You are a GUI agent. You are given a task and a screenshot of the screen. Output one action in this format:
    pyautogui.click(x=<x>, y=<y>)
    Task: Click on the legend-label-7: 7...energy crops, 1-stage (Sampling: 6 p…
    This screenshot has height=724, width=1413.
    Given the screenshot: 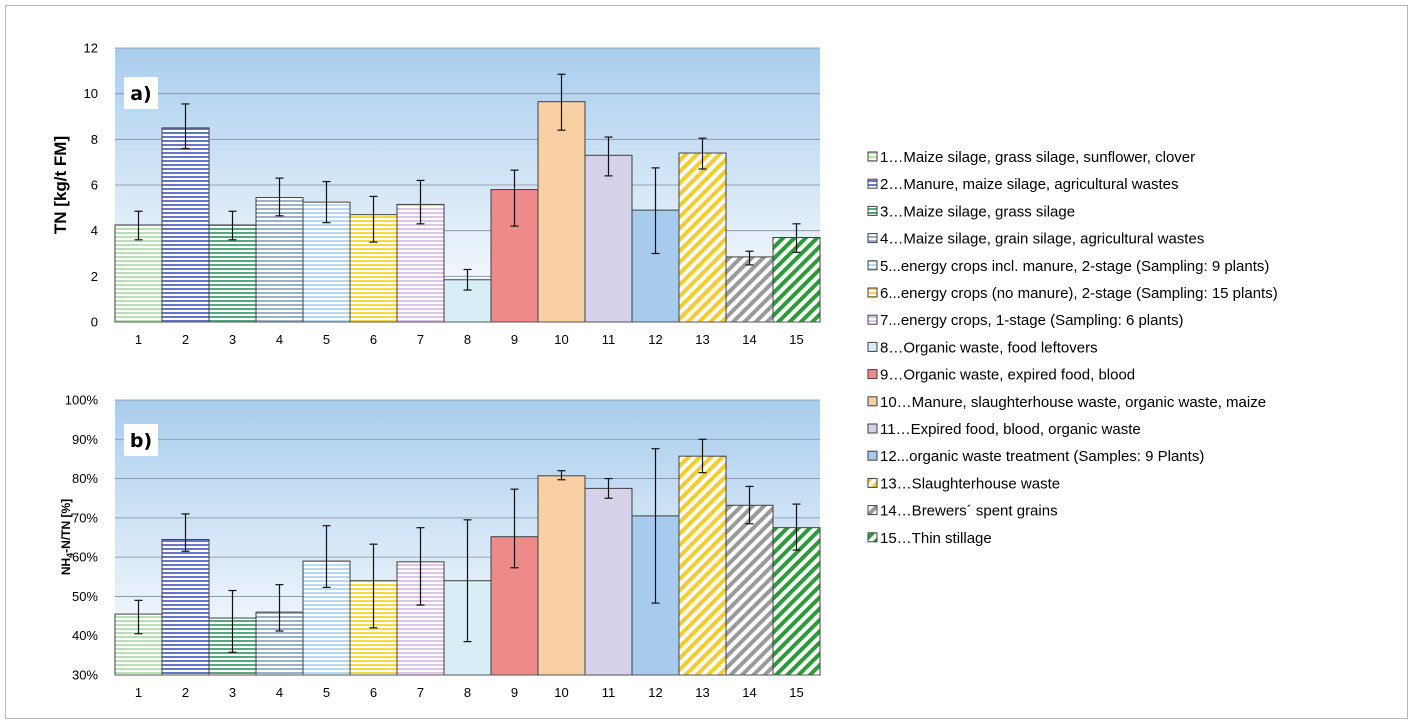 What is the action you would take?
    pyautogui.click(x=1032, y=320)
    